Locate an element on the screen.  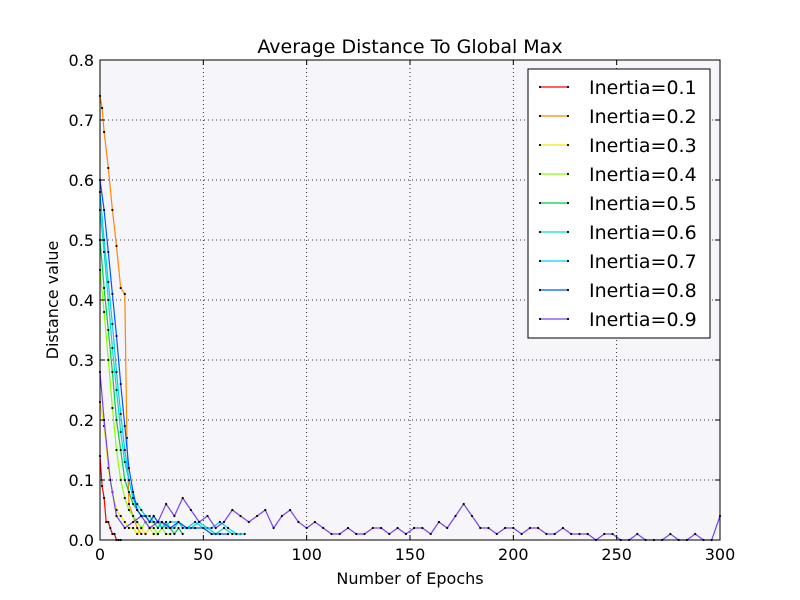
y-tick-label: 0.7 is located at coordinates (81, 120).